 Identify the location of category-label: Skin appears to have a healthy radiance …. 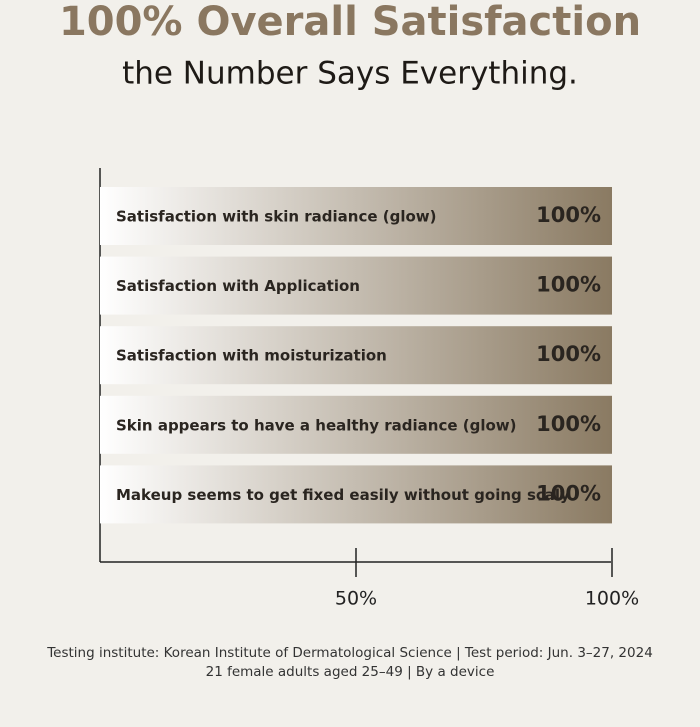
(316, 425).